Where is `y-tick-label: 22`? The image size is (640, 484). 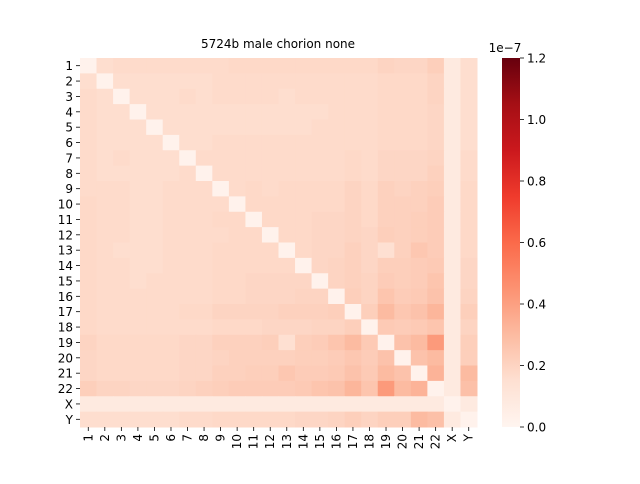 y-tick-label: 22 is located at coordinates (65, 389).